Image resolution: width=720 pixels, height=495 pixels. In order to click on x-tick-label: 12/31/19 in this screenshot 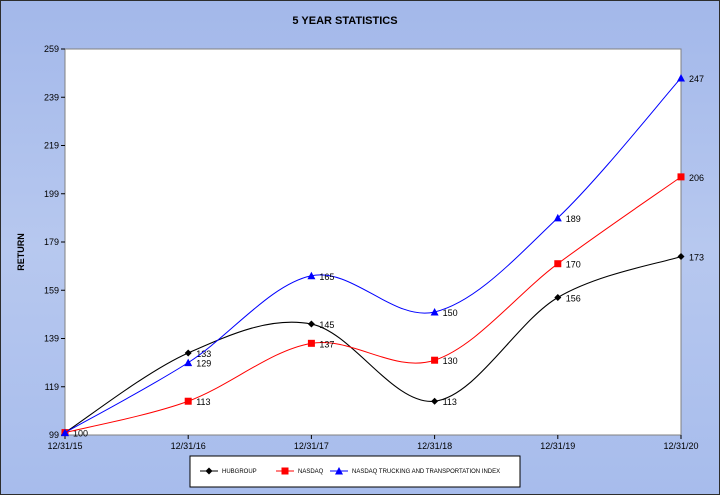, I will do `click(557, 446)`.